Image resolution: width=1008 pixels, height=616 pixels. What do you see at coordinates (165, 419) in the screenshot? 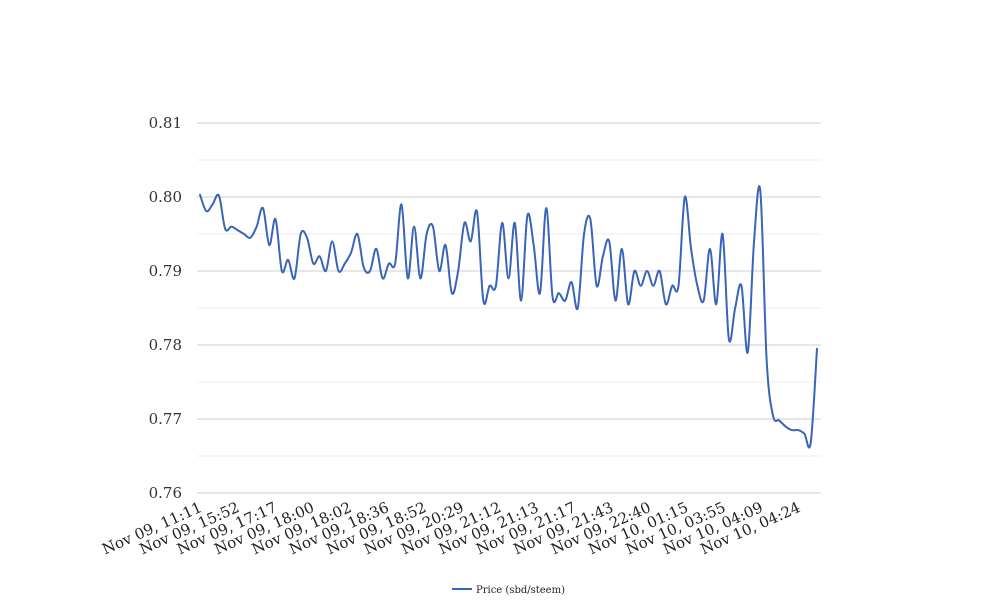
I see `y-tick-label: 0.77` at bounding box center [165, 419].